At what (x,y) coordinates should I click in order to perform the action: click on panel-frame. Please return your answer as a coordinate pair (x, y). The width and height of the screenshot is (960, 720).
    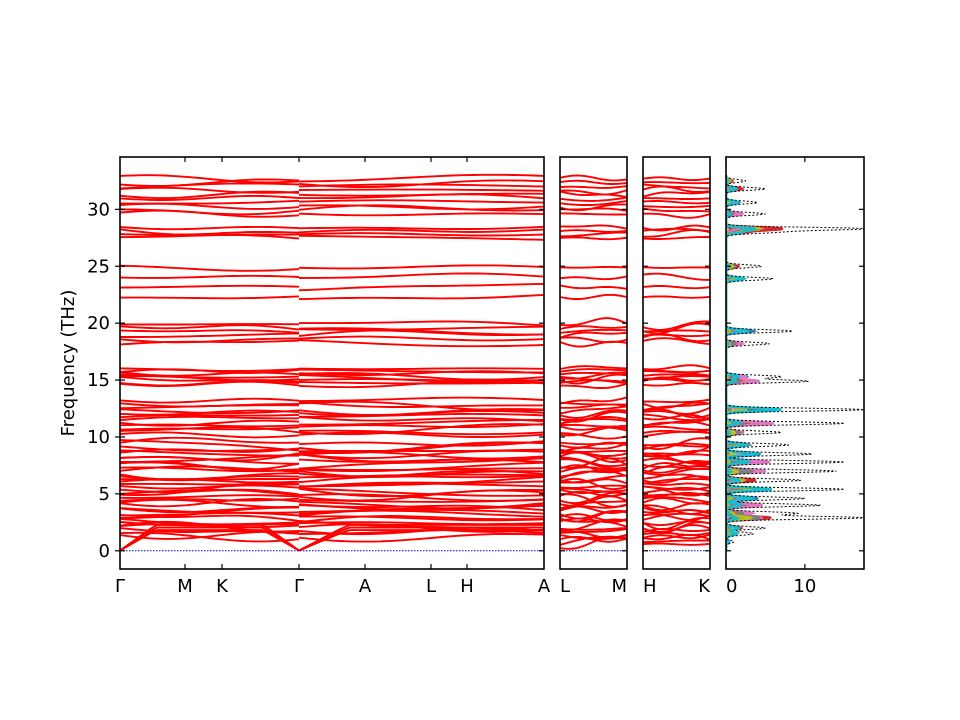
    Looking at the image, I should click on (676, 363).